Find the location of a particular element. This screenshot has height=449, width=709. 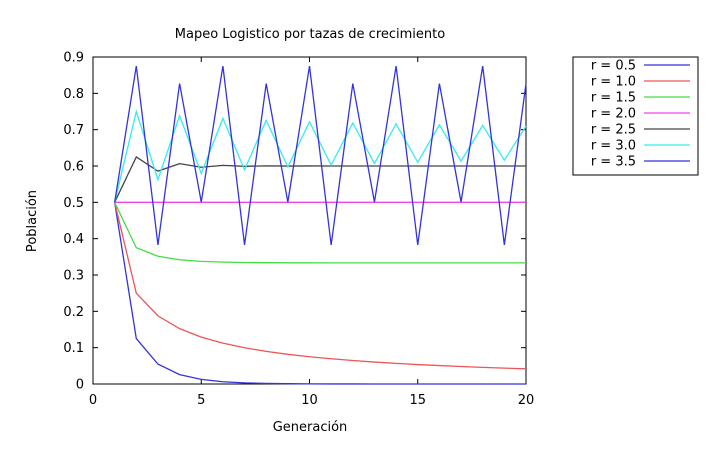

legend-label: r = 0.5 is located at coordinates (613, 66).